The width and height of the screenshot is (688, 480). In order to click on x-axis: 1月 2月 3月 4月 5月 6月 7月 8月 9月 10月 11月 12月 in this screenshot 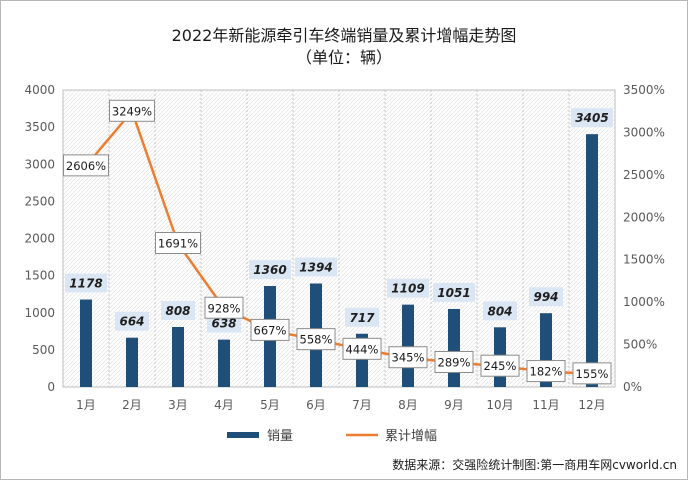, I will do `click(340, 405)`.